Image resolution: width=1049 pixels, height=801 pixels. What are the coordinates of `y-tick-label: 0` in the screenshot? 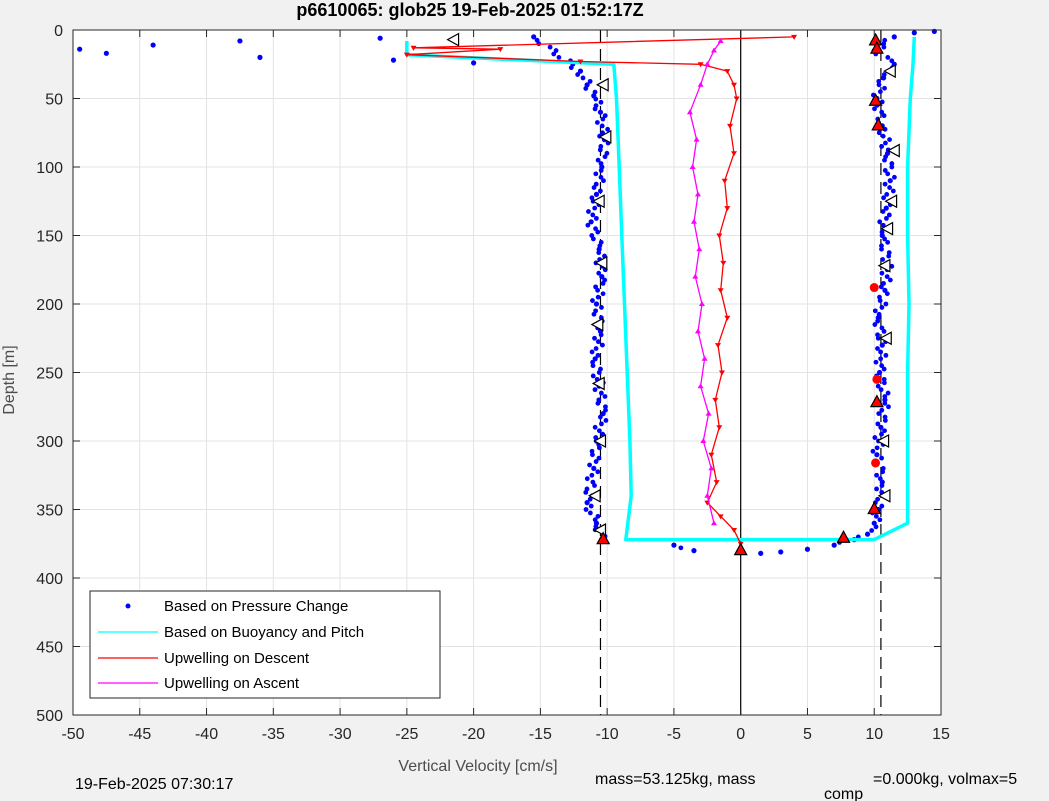 It's located at (58, 31).